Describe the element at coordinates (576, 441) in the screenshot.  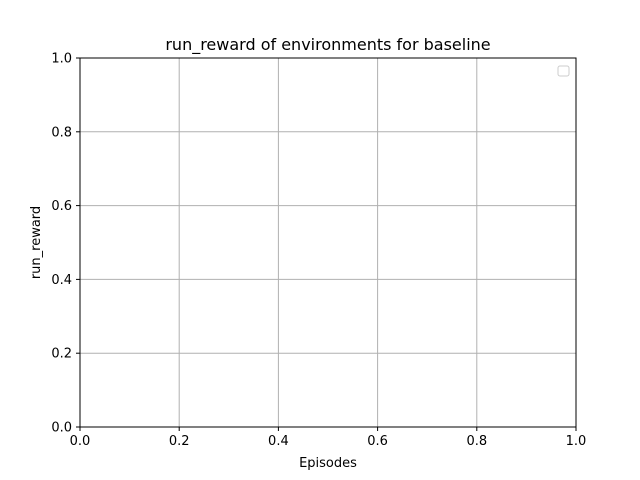
I see `x-tick-label: 1.0` at that location.